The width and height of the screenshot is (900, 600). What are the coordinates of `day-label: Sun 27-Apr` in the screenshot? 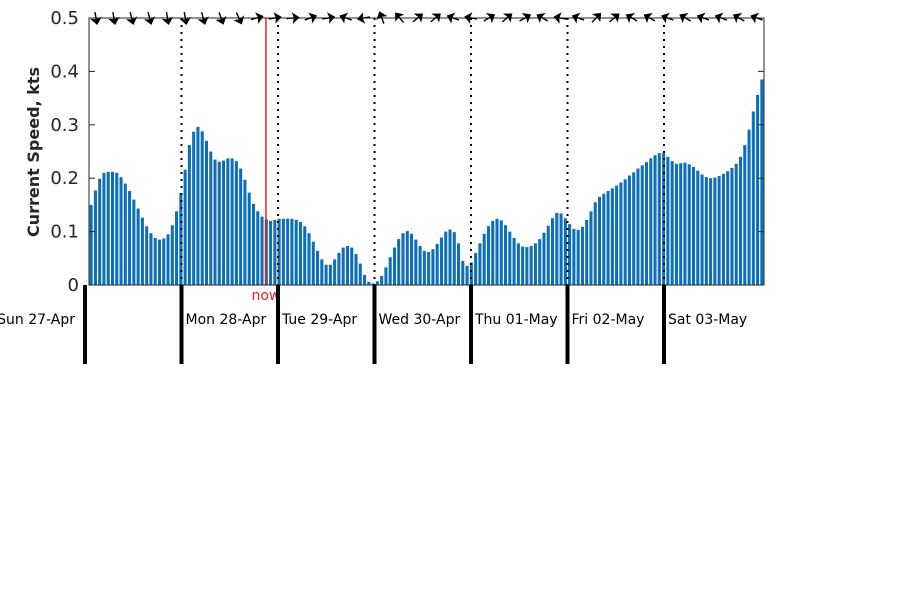 It's located at (37, 320).